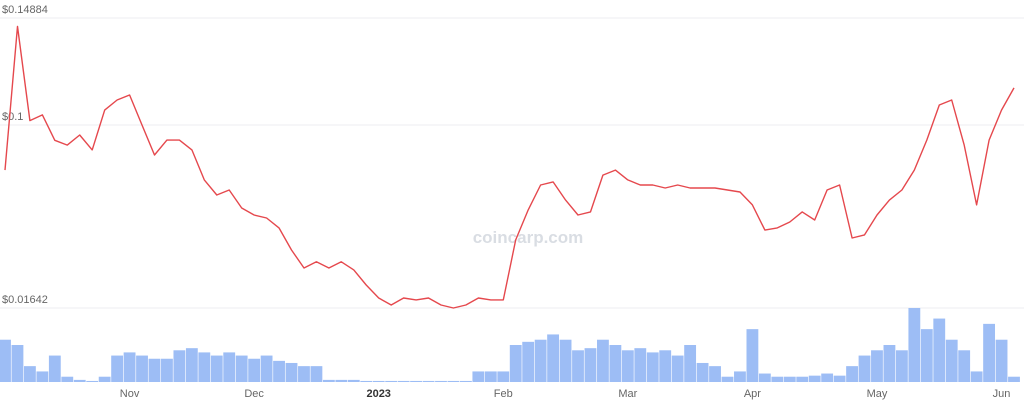 This screenshot has height=409, width=1024. Describe the element at coordinates (12, 117) in the screenshot. I see `y-tick-label: $0.1` at that location.